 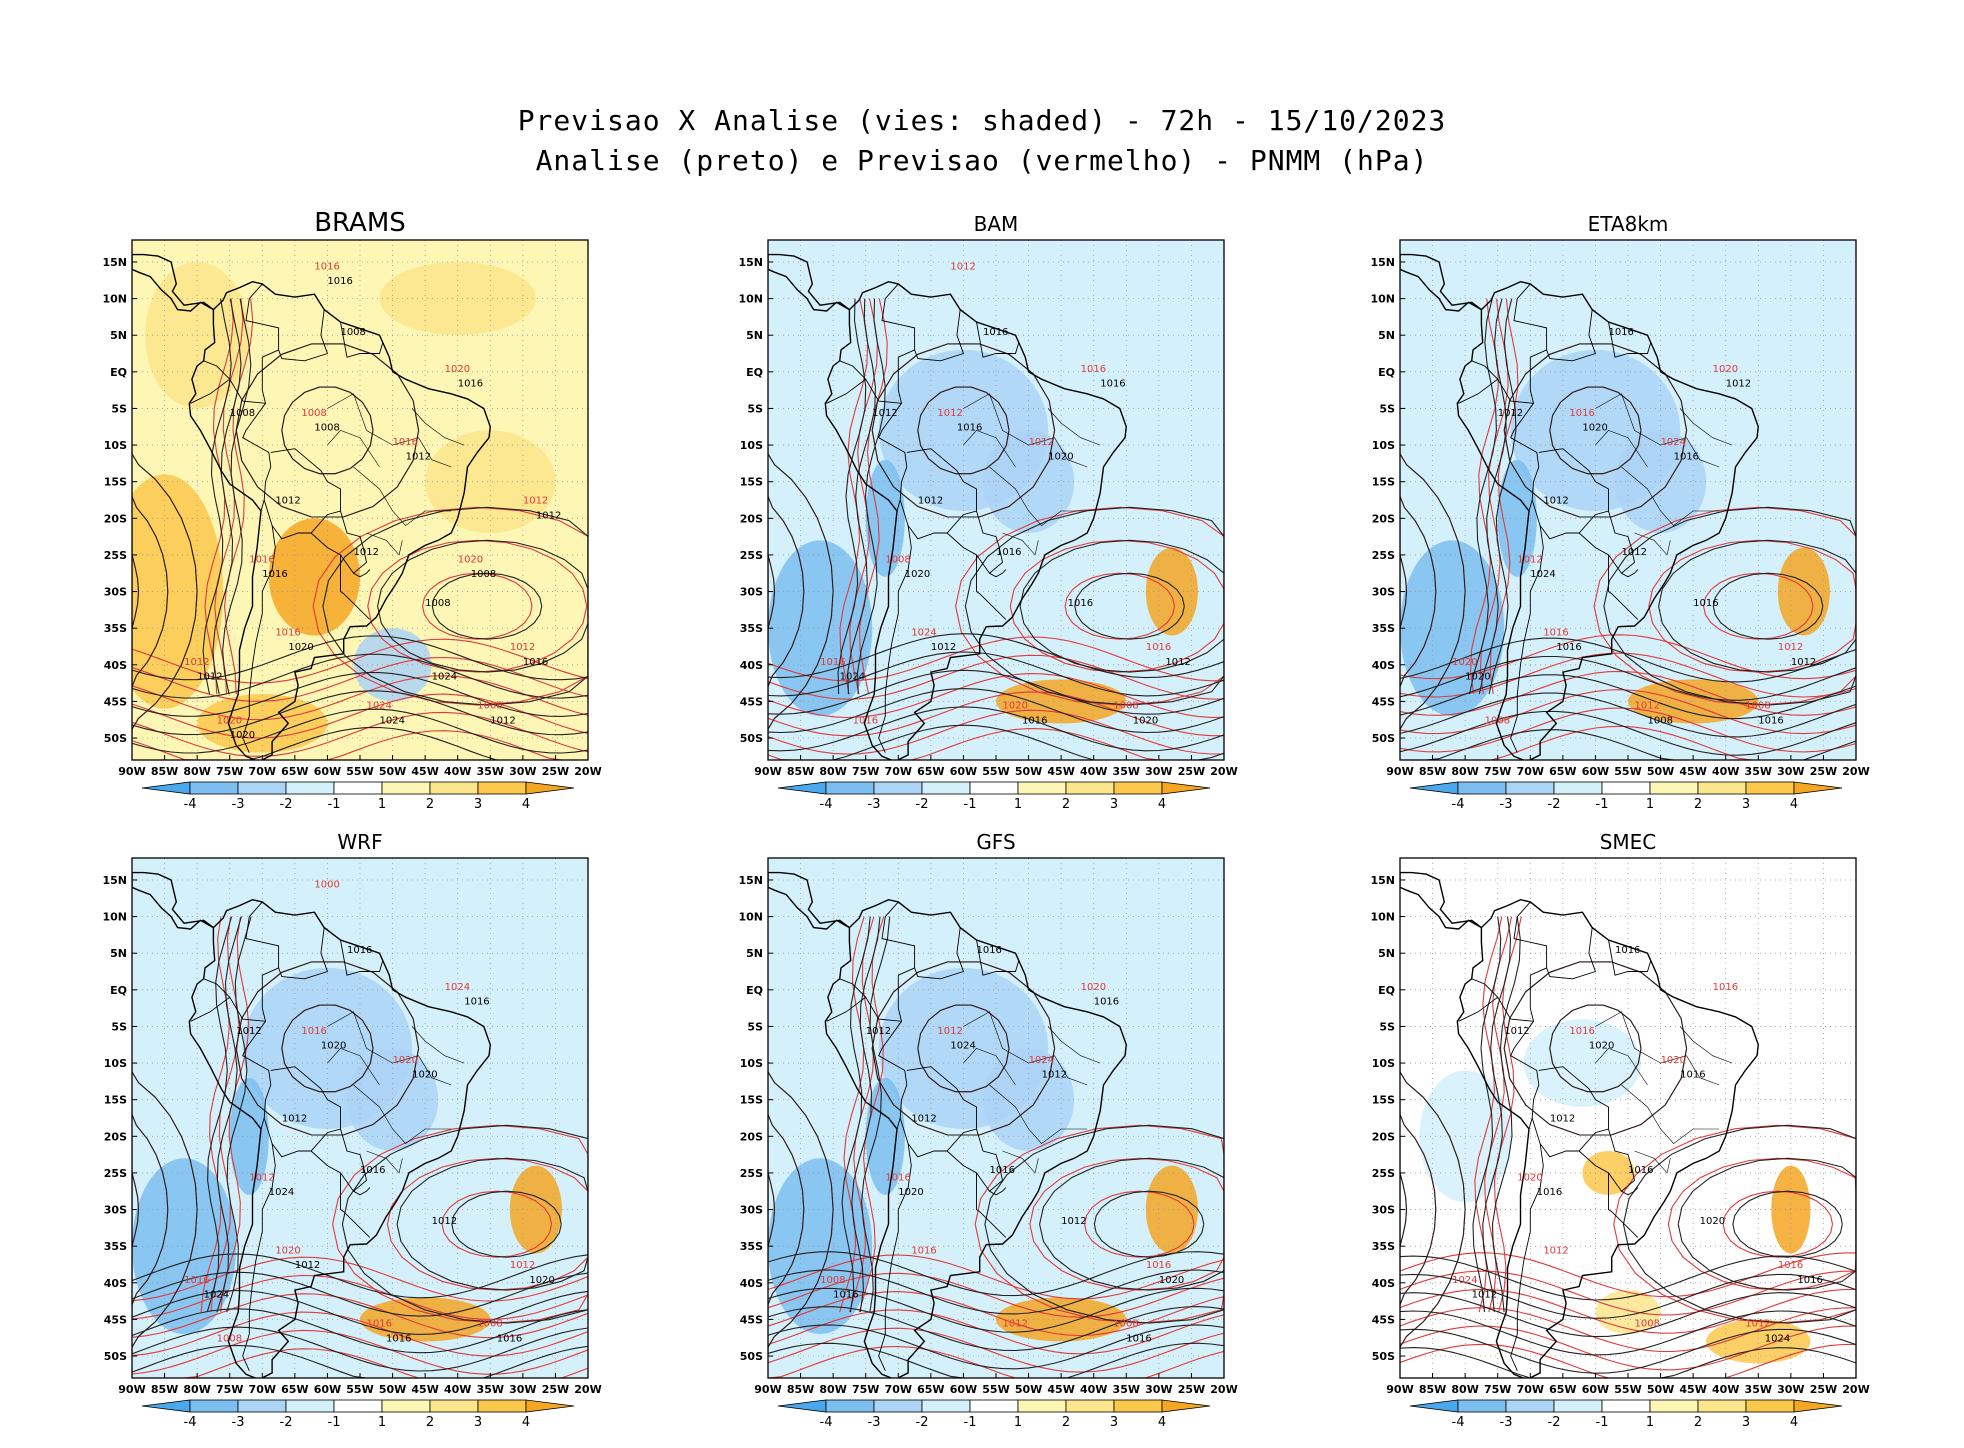 I want to click on lat-tick-label: EQ, so click(x=118, y=372).